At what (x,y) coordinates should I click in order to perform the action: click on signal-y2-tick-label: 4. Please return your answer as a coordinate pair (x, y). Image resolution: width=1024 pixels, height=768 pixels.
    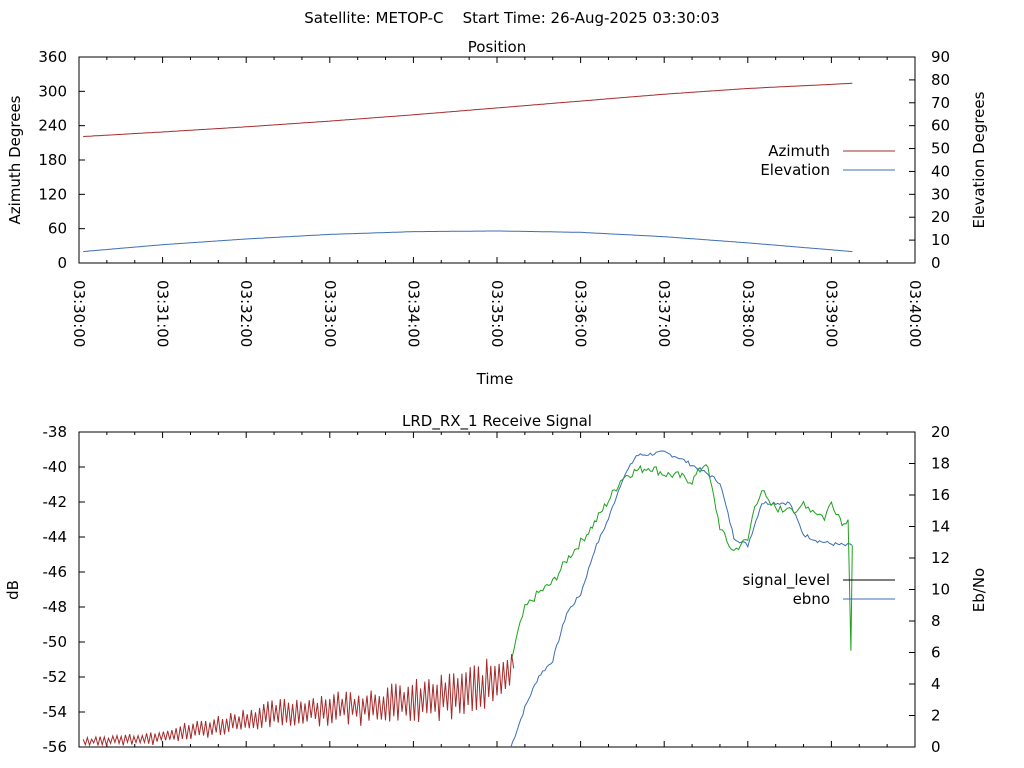
    Looking at the image, I should click on (936, 684).